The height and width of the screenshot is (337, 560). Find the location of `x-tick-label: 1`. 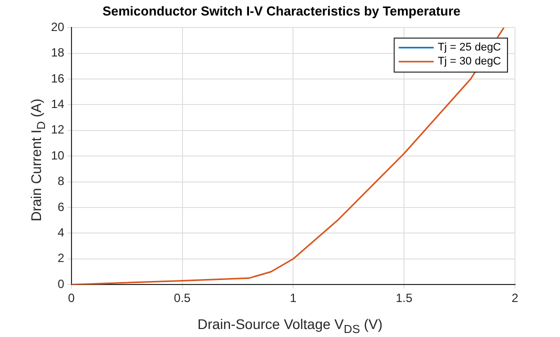

x-tick-label: 1 is located at coordinates (293, 298).